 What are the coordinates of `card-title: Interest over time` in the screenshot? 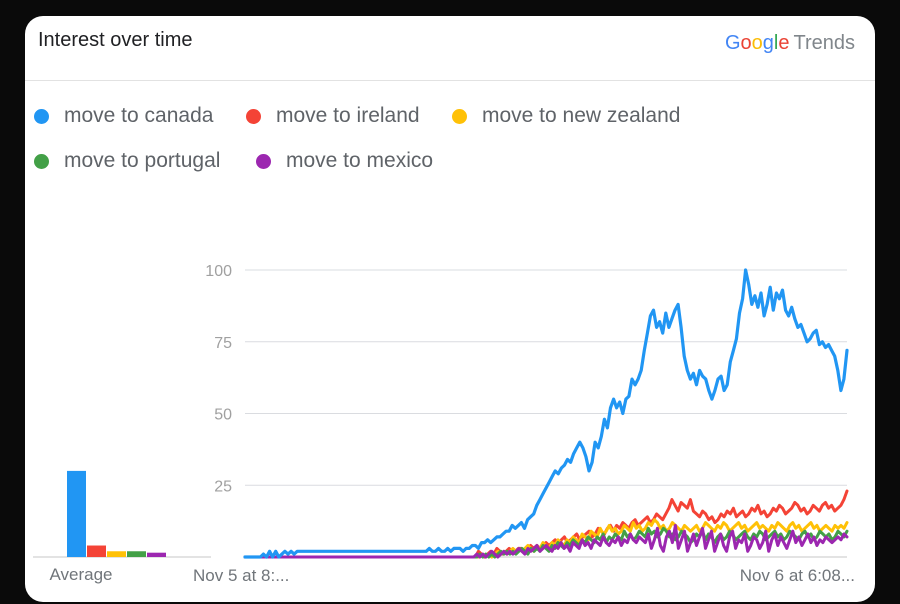 It's located at (115, 40).